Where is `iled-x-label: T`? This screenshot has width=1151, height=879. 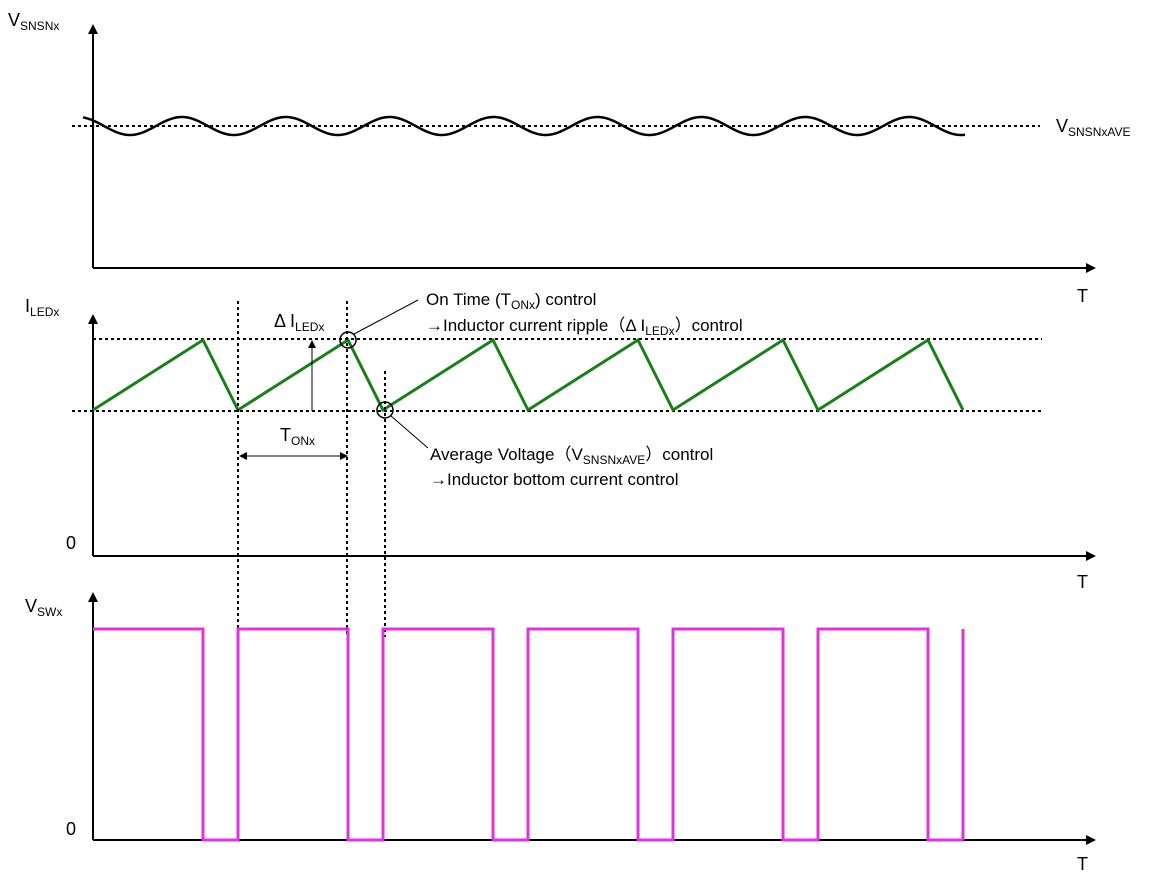
iled-x-label: T is located at coordinates (1082, 582).